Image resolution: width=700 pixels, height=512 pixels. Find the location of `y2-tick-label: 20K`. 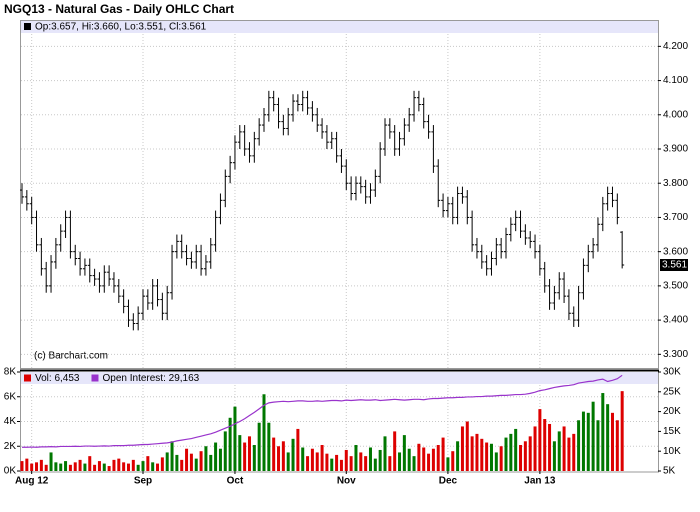

y2-tick-label: 20K is located at coordinates (672, 411).